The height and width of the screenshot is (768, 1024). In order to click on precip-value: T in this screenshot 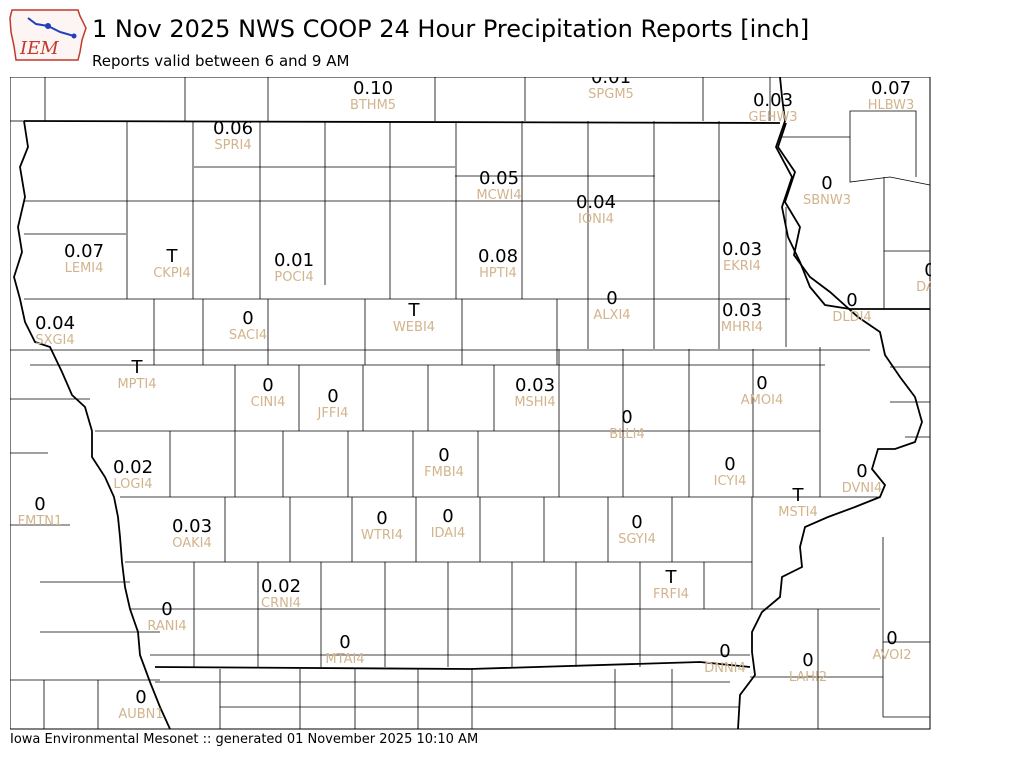, I will do `click(137, 367)`.